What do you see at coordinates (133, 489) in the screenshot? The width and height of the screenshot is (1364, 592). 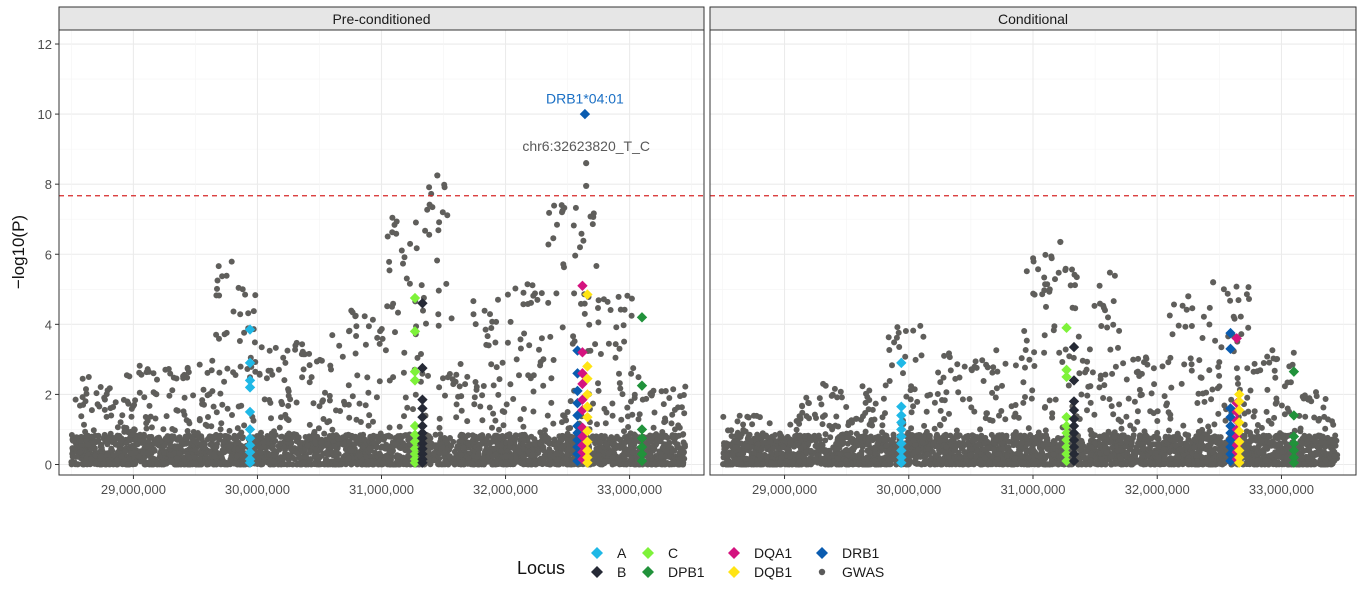 I see `x-tick-label: 29,000,000` at bounding box center [133, 489].